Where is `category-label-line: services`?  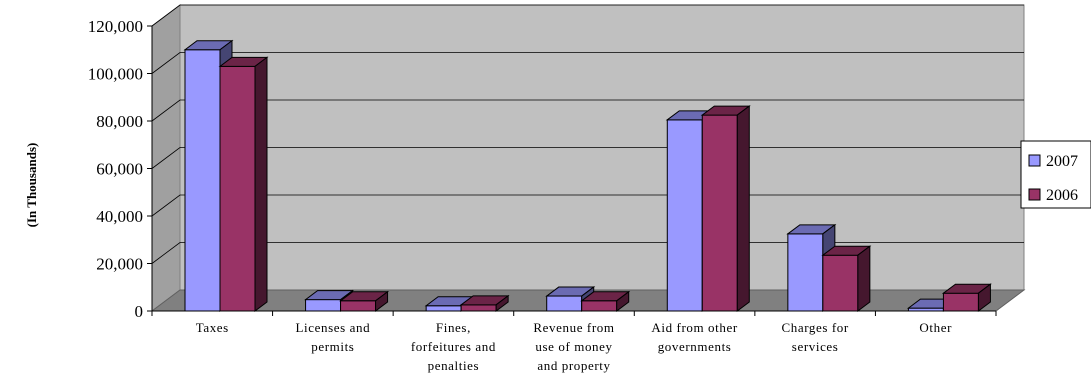 category-label-line: services is located at coordinates (815, 346).